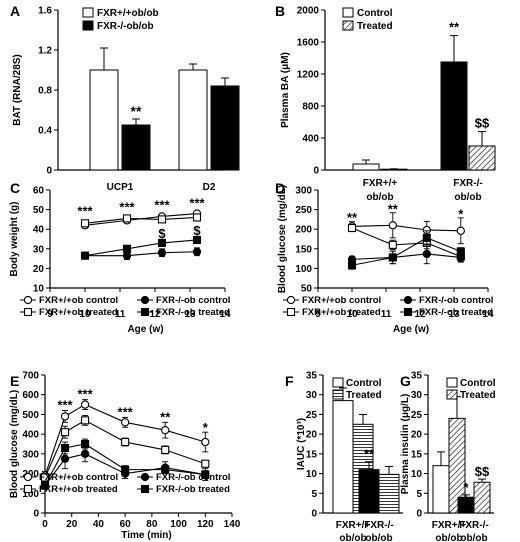 The width and height of the screenshot is (520, 542). I want to click on panel-g-ytick-label-1: 5, so click(419, 494).